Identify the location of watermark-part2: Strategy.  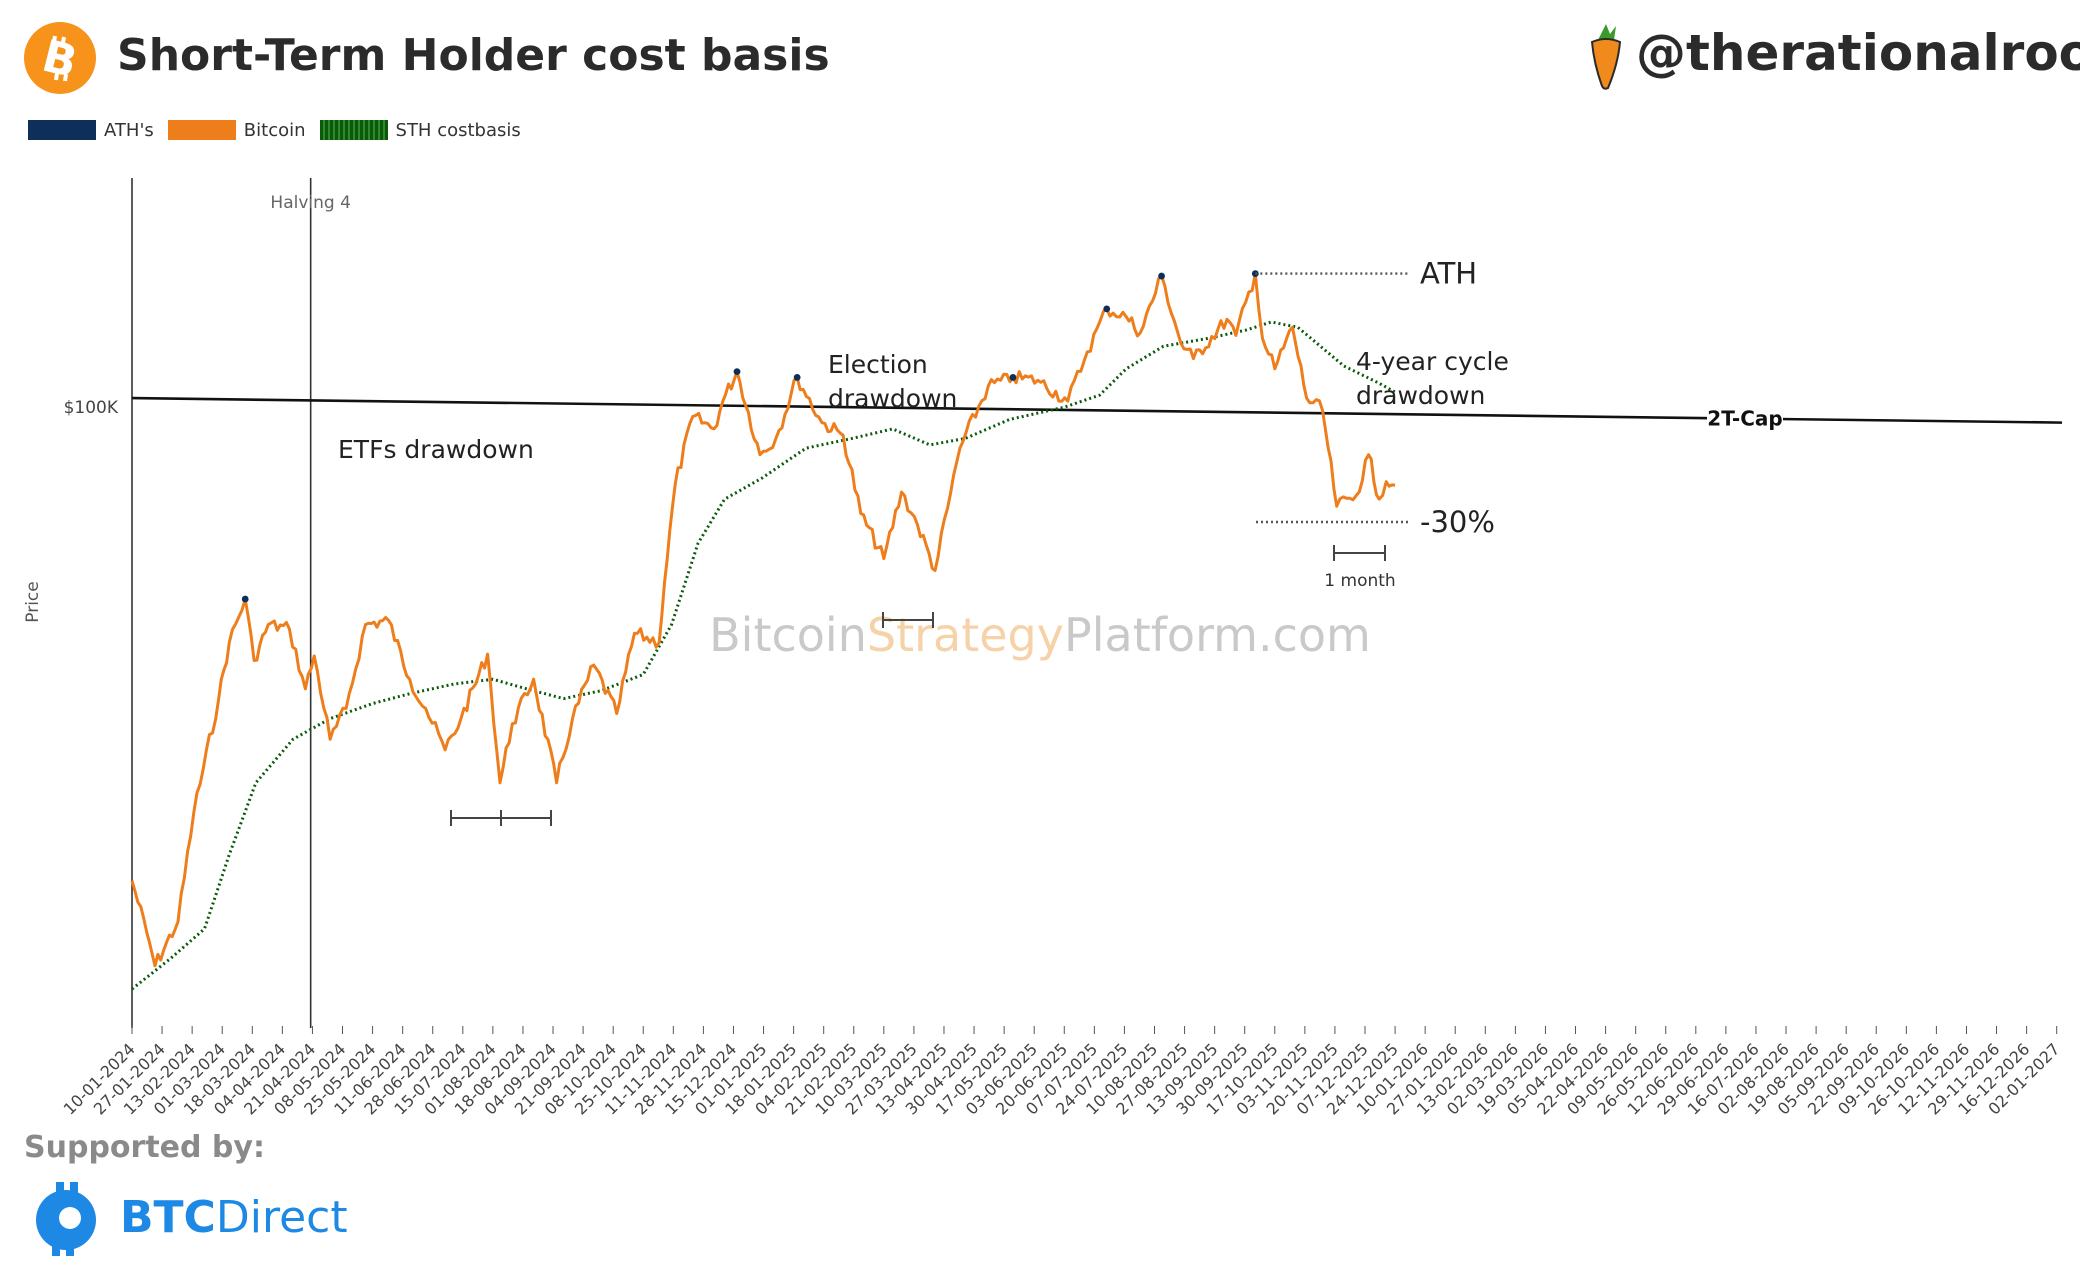
(965, 635).